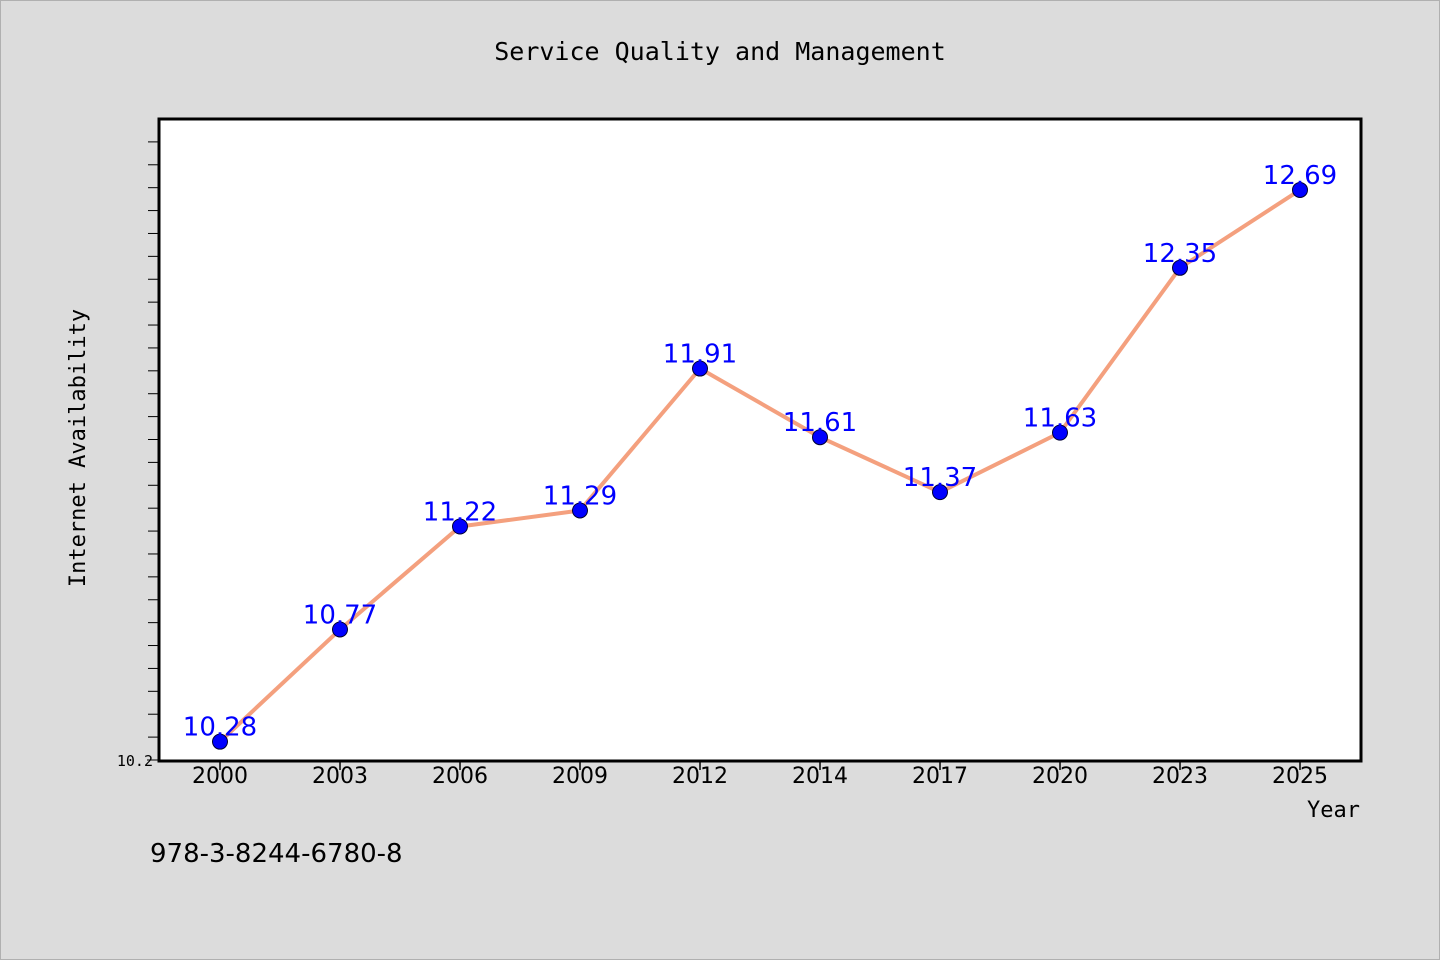 The height and width of the screenshot is (960, 1440). Describe the element at coordinates (460, 512) in the screenshot. I see `data-label: 11.22` at that location.